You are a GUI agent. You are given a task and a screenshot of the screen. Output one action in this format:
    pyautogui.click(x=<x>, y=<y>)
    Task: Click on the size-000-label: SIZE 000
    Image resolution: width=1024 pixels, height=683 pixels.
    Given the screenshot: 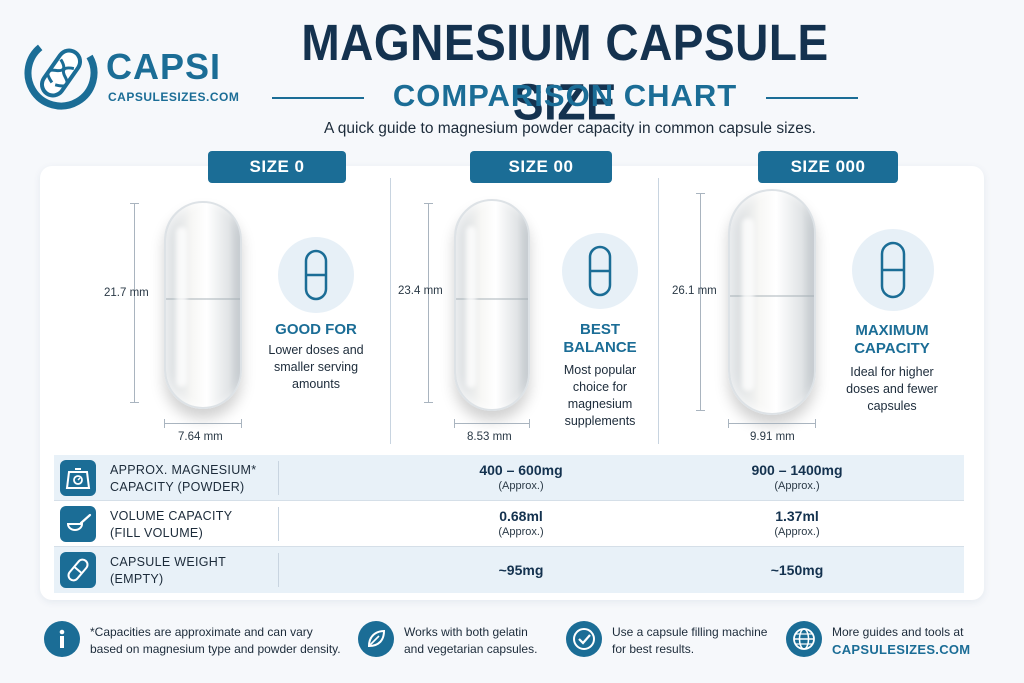 What is the action you would take?
    pyautogui.click(x=828, y=167)
    